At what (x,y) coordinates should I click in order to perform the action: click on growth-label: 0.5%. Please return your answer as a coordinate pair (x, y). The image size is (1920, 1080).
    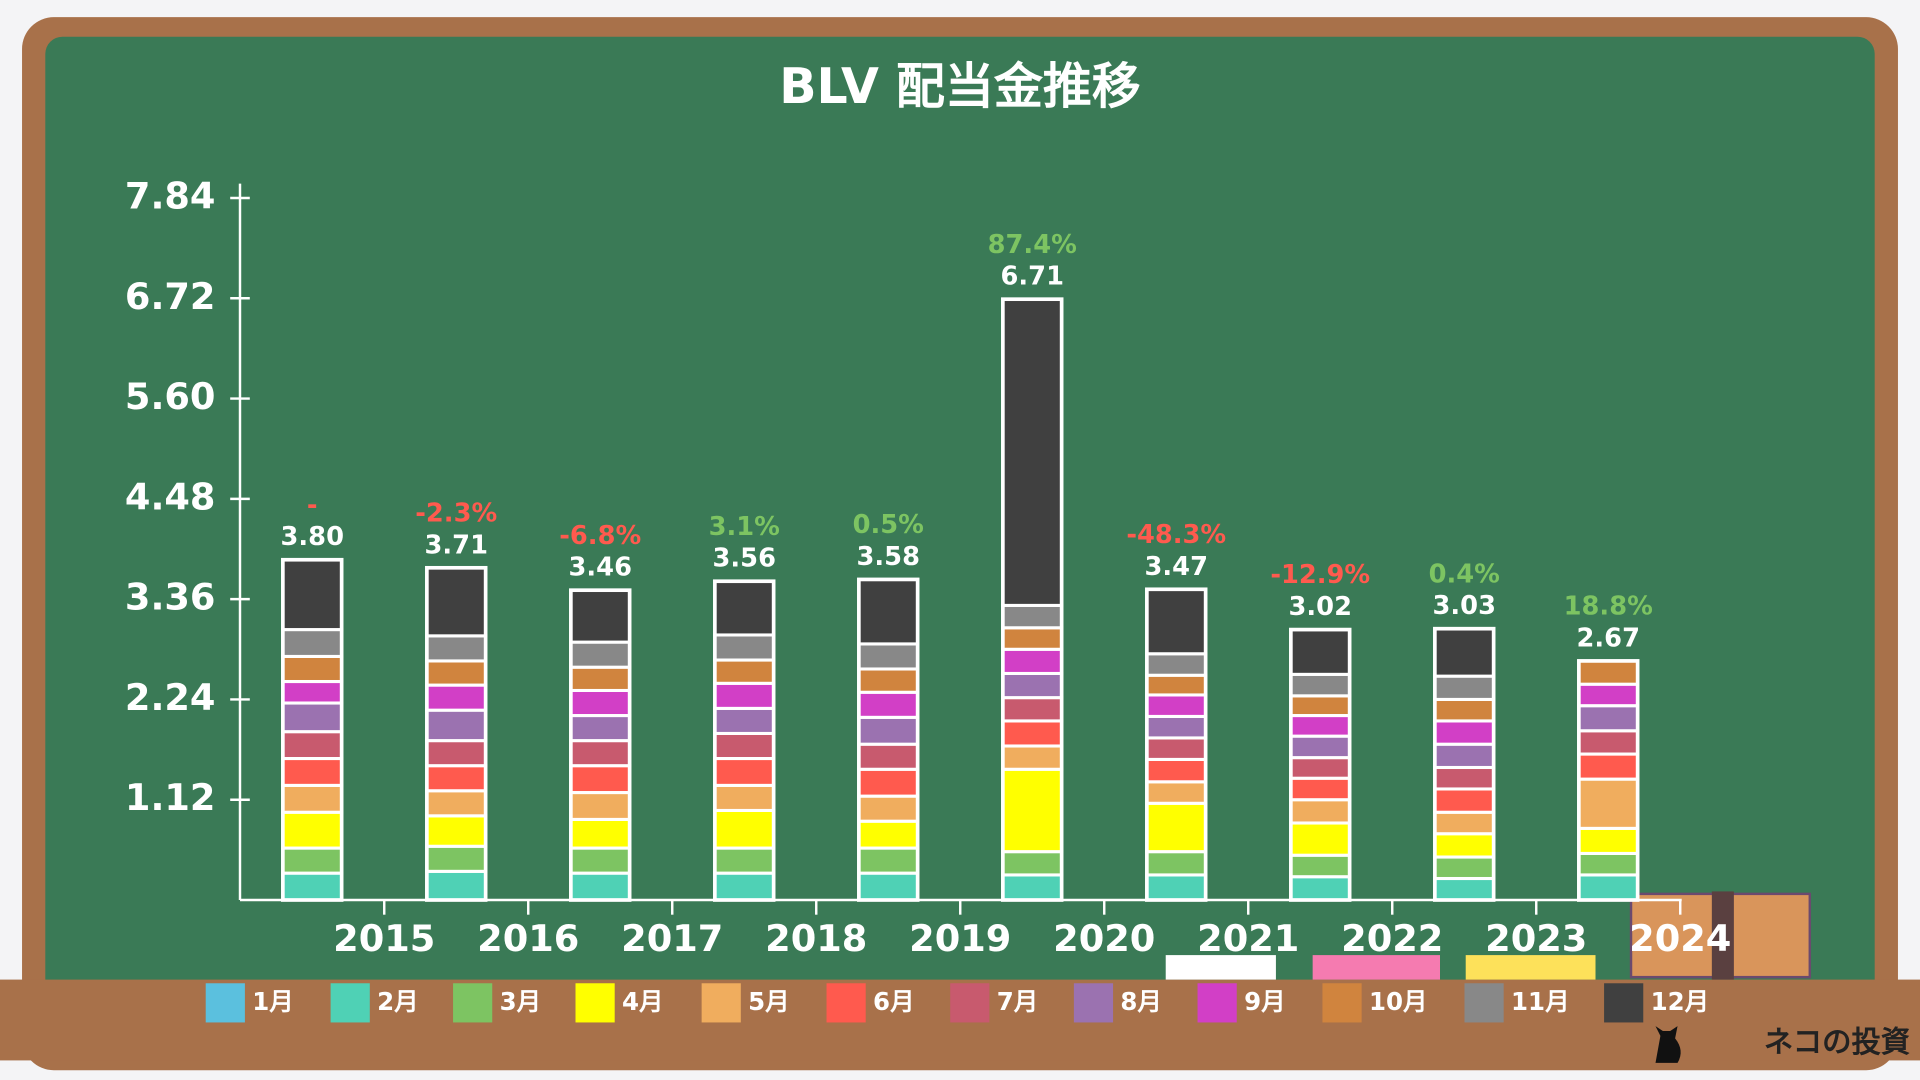
    Looking at the image, I should click on (888, 525).